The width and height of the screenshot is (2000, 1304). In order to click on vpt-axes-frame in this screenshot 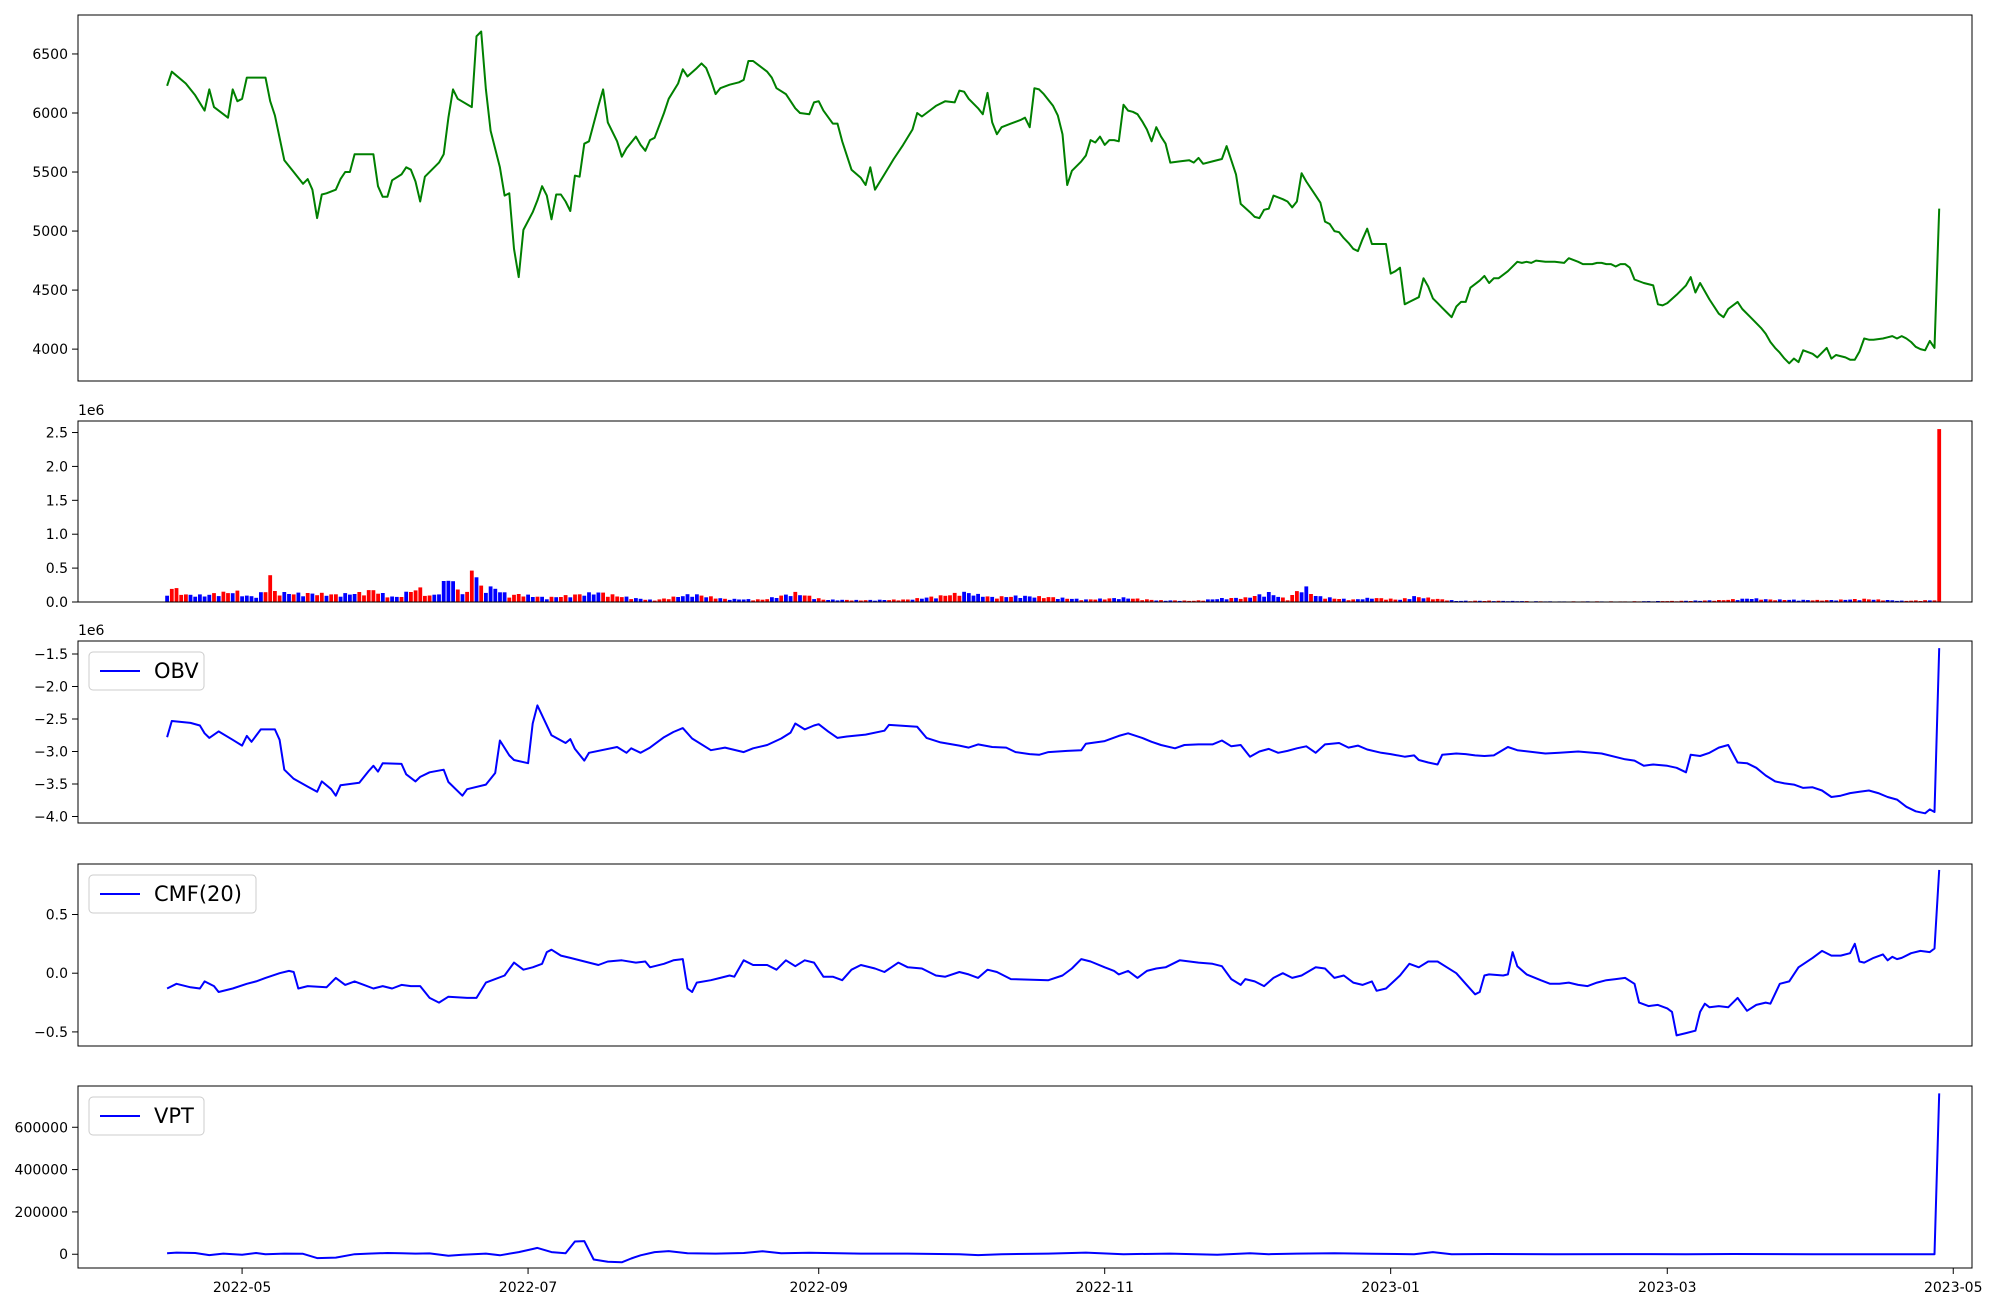, I will do `click(1025, 1177)`.